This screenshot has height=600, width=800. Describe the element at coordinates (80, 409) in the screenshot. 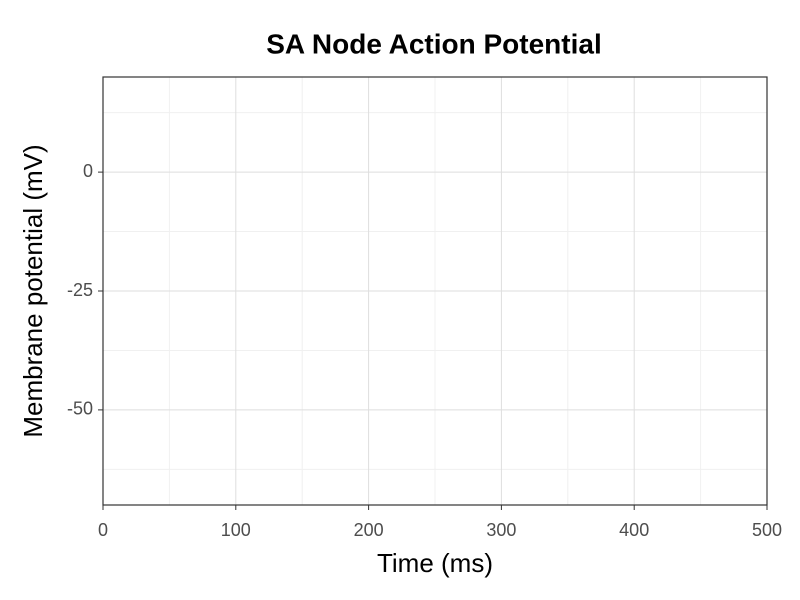

I see `y-tick-label: -50` at that location.